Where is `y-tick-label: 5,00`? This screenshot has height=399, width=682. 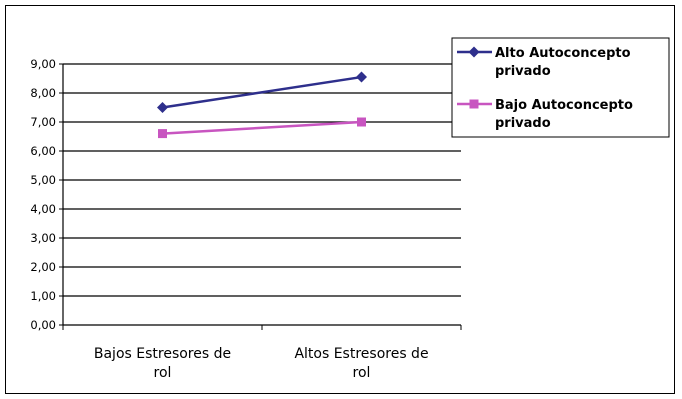
y-tick-label: 5,00 is located at coordinates (43, 180).